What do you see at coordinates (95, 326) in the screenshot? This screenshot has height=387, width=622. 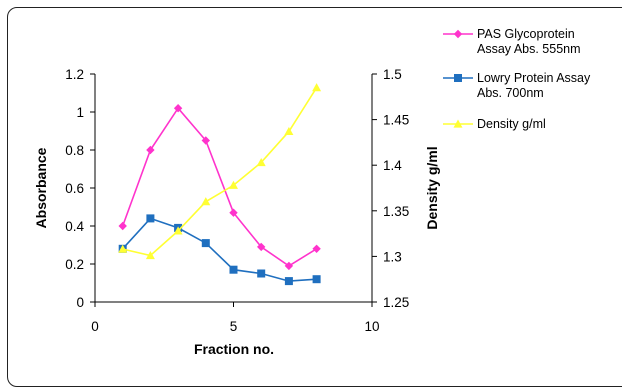 I see `x-tick-label: 0` at bounding box center [95, 326].